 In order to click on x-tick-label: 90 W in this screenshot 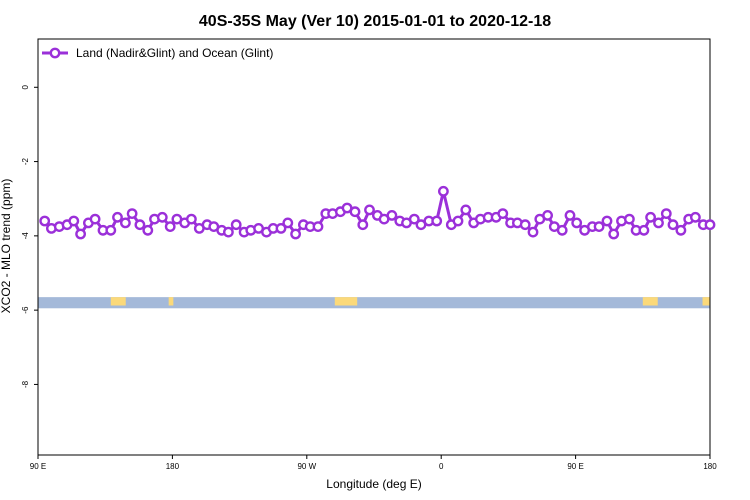, I will do `click(306, 466)`.